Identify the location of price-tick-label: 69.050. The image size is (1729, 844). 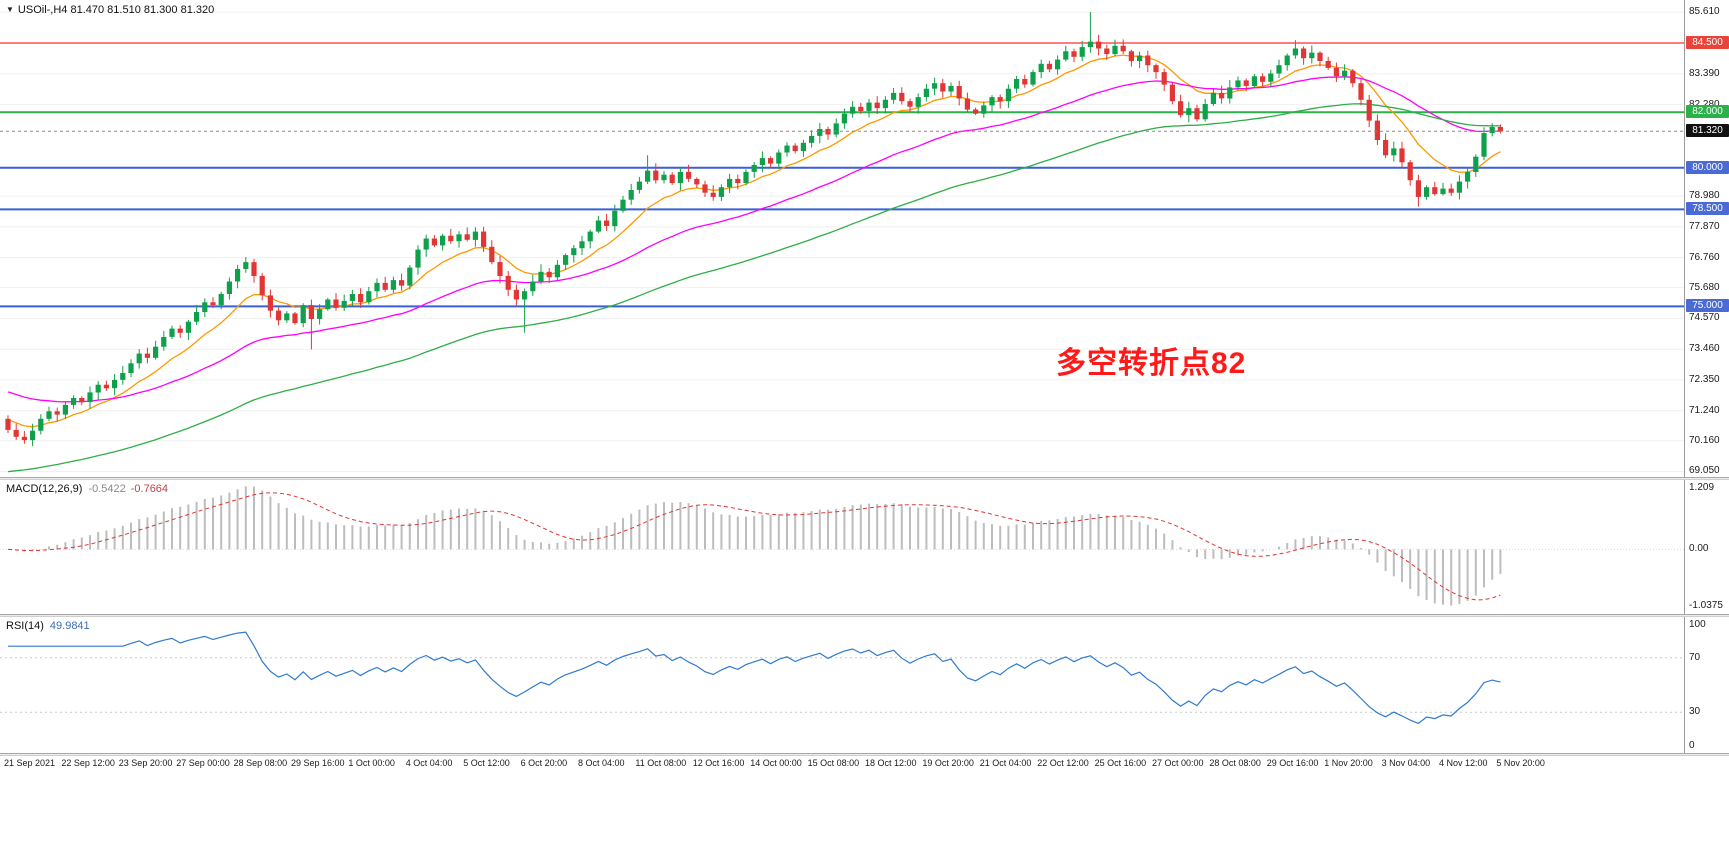
(1704, 471).